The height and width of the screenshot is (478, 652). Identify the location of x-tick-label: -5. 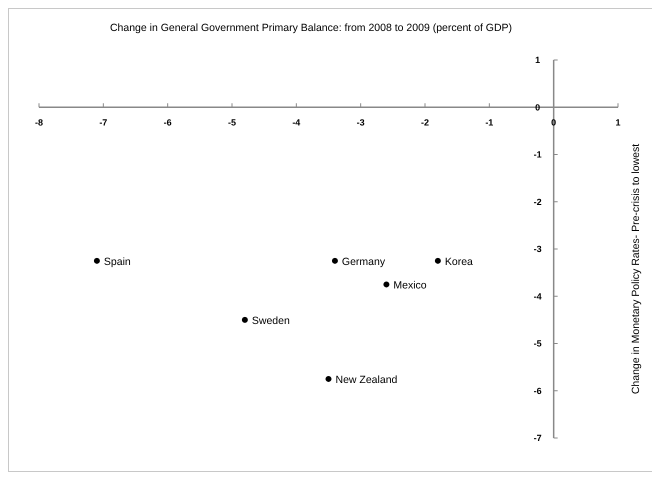
(232, 122).